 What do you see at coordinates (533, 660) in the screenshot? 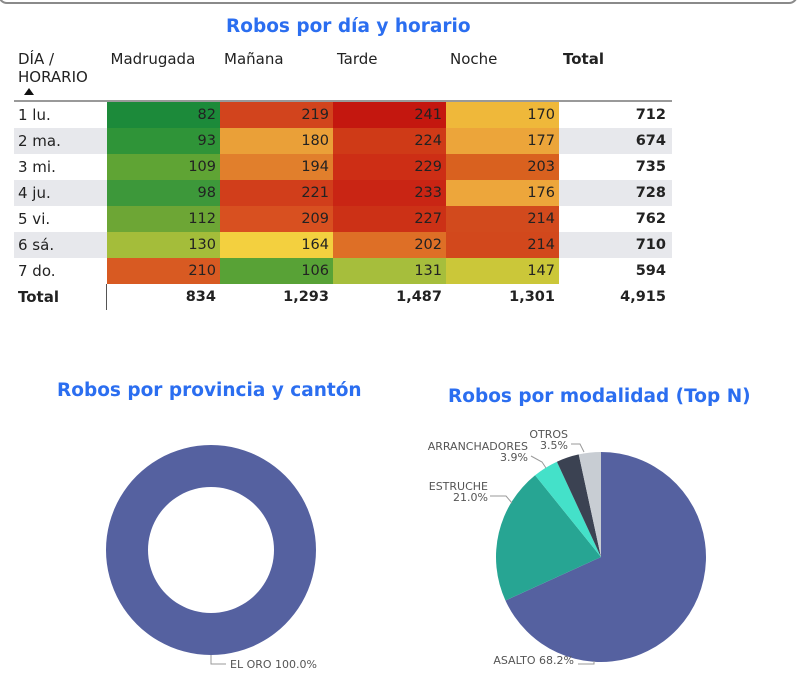
I see `pie-slice-label: ASALTO 68.2%` at bounding box center [533, 660].